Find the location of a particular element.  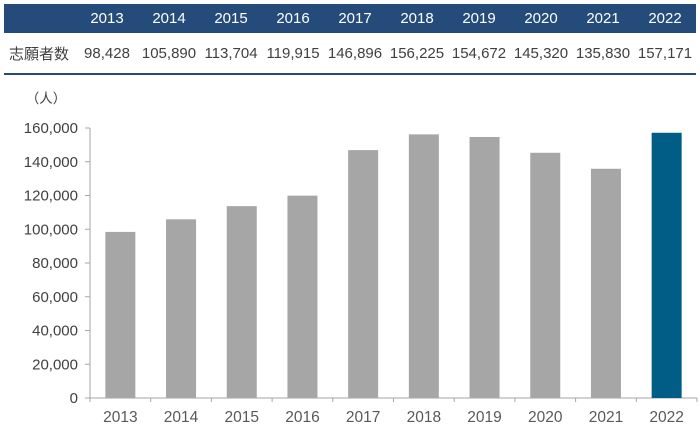

bar-2016 is located at coordinates (302, 296).